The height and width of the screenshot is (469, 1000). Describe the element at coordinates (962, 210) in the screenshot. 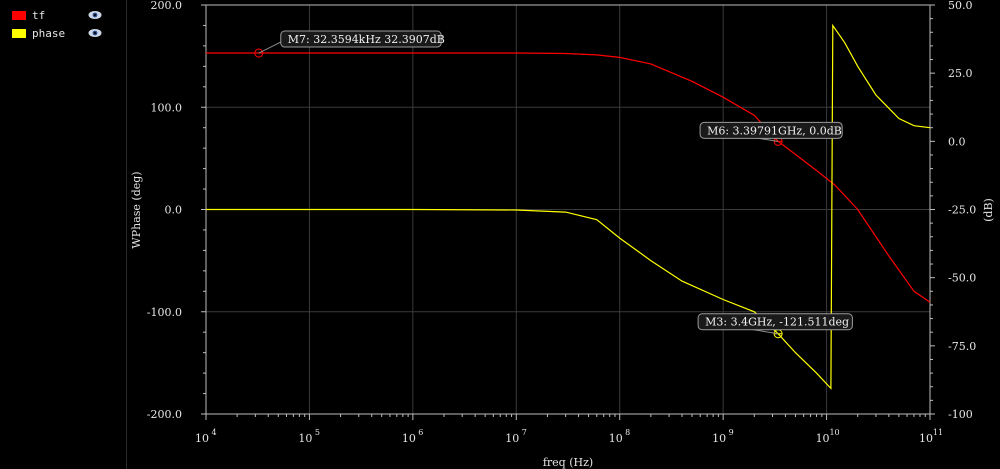

I see `right-tick-label: -25.0` at that location.